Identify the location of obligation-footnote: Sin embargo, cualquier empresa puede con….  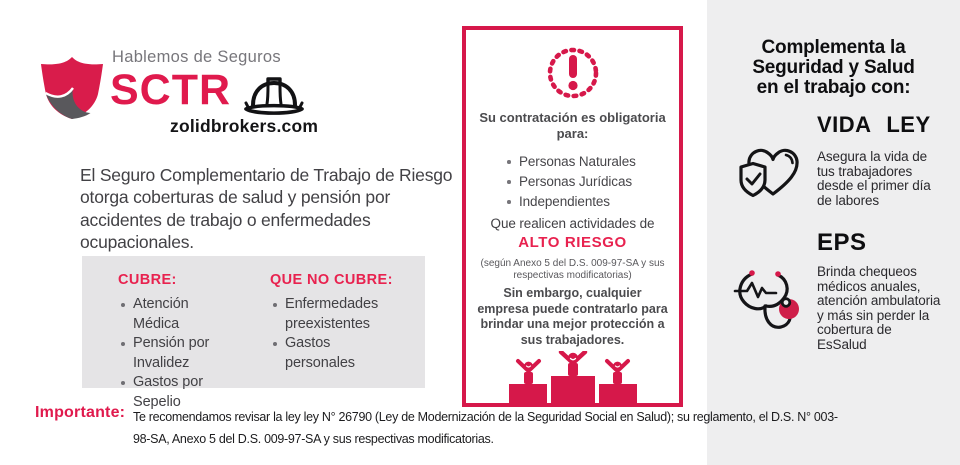
(572, 316).